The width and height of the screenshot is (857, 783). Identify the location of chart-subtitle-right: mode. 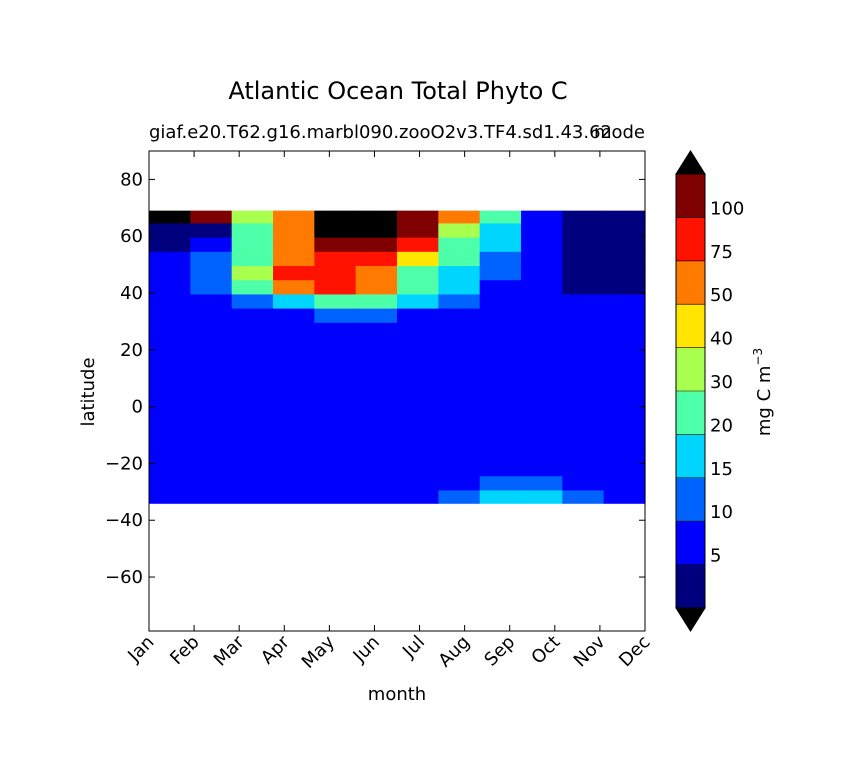
(619, 132).